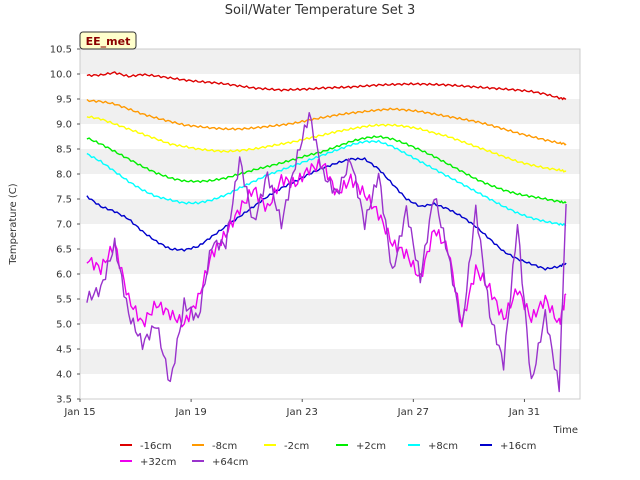  Describe the element at coordinates (443, 446) in the screenshot. I see `legend-label: +8cm` at that location.